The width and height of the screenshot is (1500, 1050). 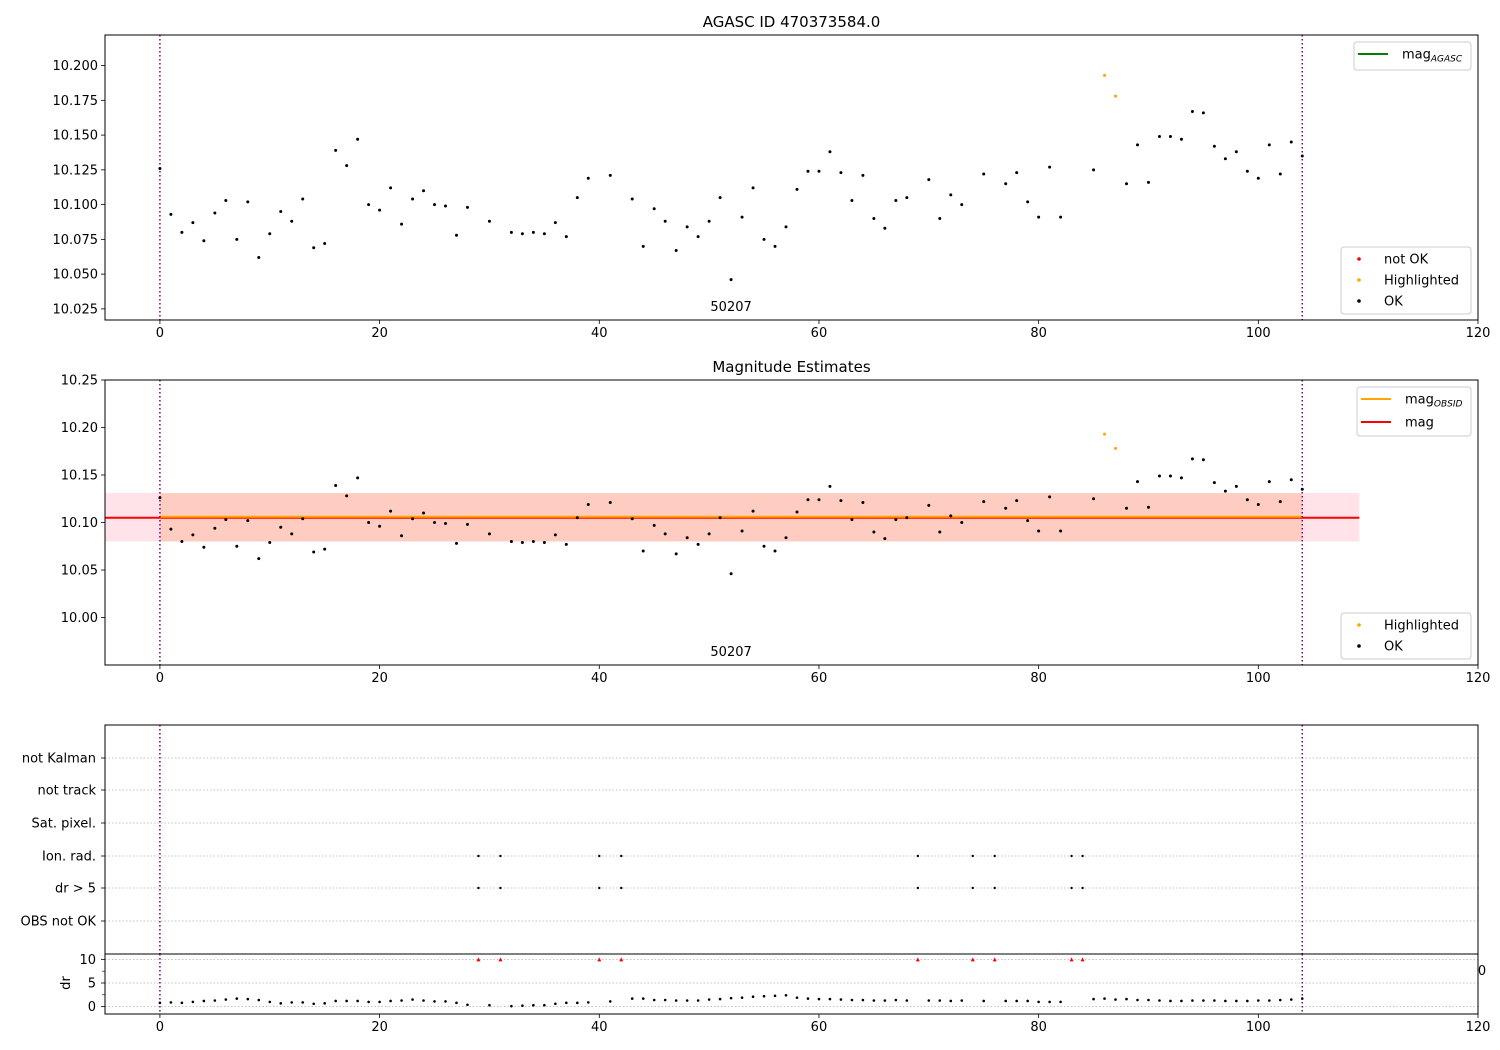 I want to click on p4-x-tick-label: 60, so click(x=819, y=1027).